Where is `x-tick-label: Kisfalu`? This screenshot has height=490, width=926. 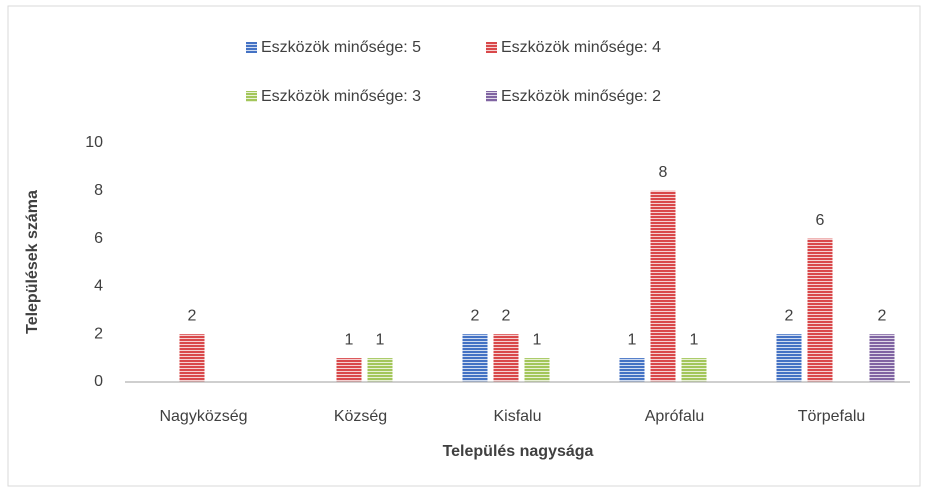
x-tick-label: Kisfalu is located at coordinates (517, 416).